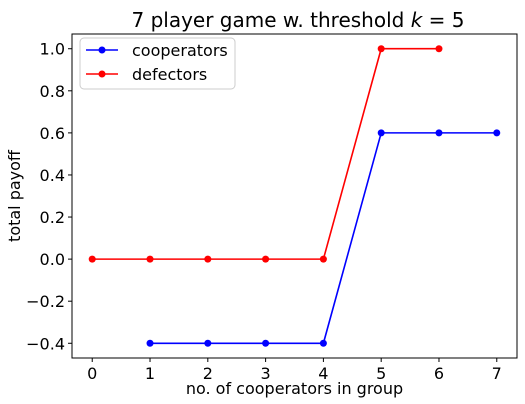  What do you see at coordinates (14, 195) in the screenshot?
I see `y-axis-label: total payoff` at bounding box center [14, 195].